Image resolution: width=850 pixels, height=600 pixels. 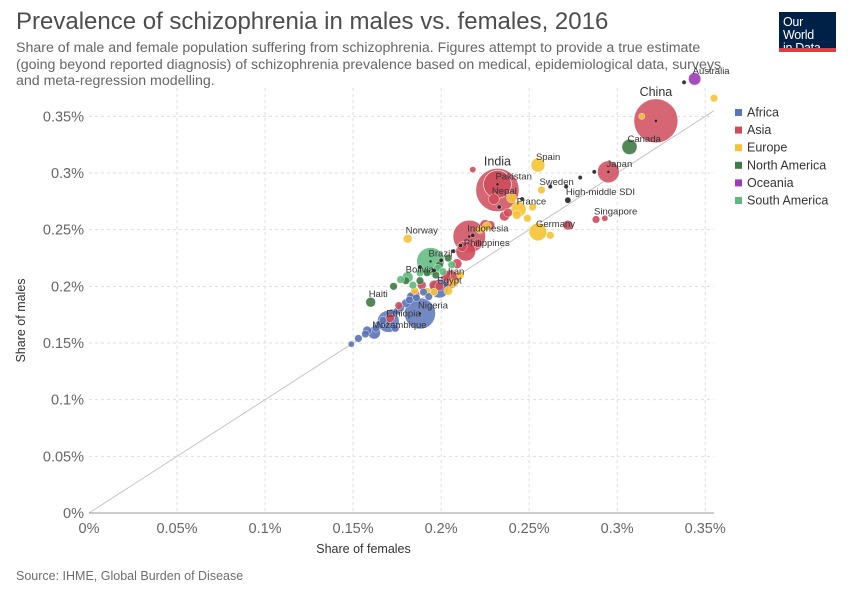 What do you see at coordinates (615, 211) in the screenshot?
I see `point-label: Singapore` at bounding box center [615, 211].